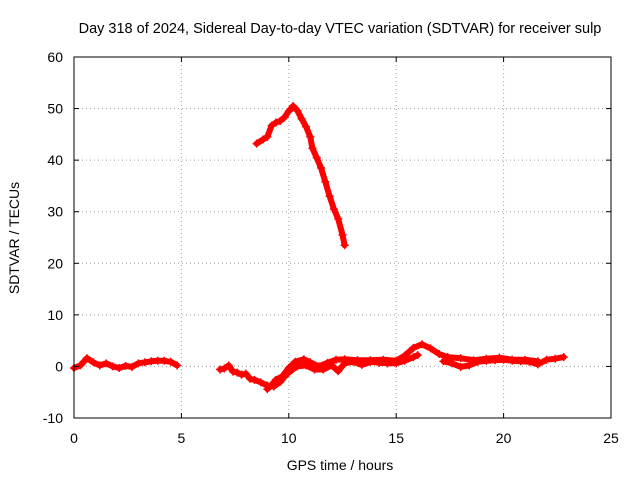 The height and width of the screenshot is (480, 640). Describe the element at coordinates (55, 160) in the screenshot. I see `y-tick-label: 40` at that location.